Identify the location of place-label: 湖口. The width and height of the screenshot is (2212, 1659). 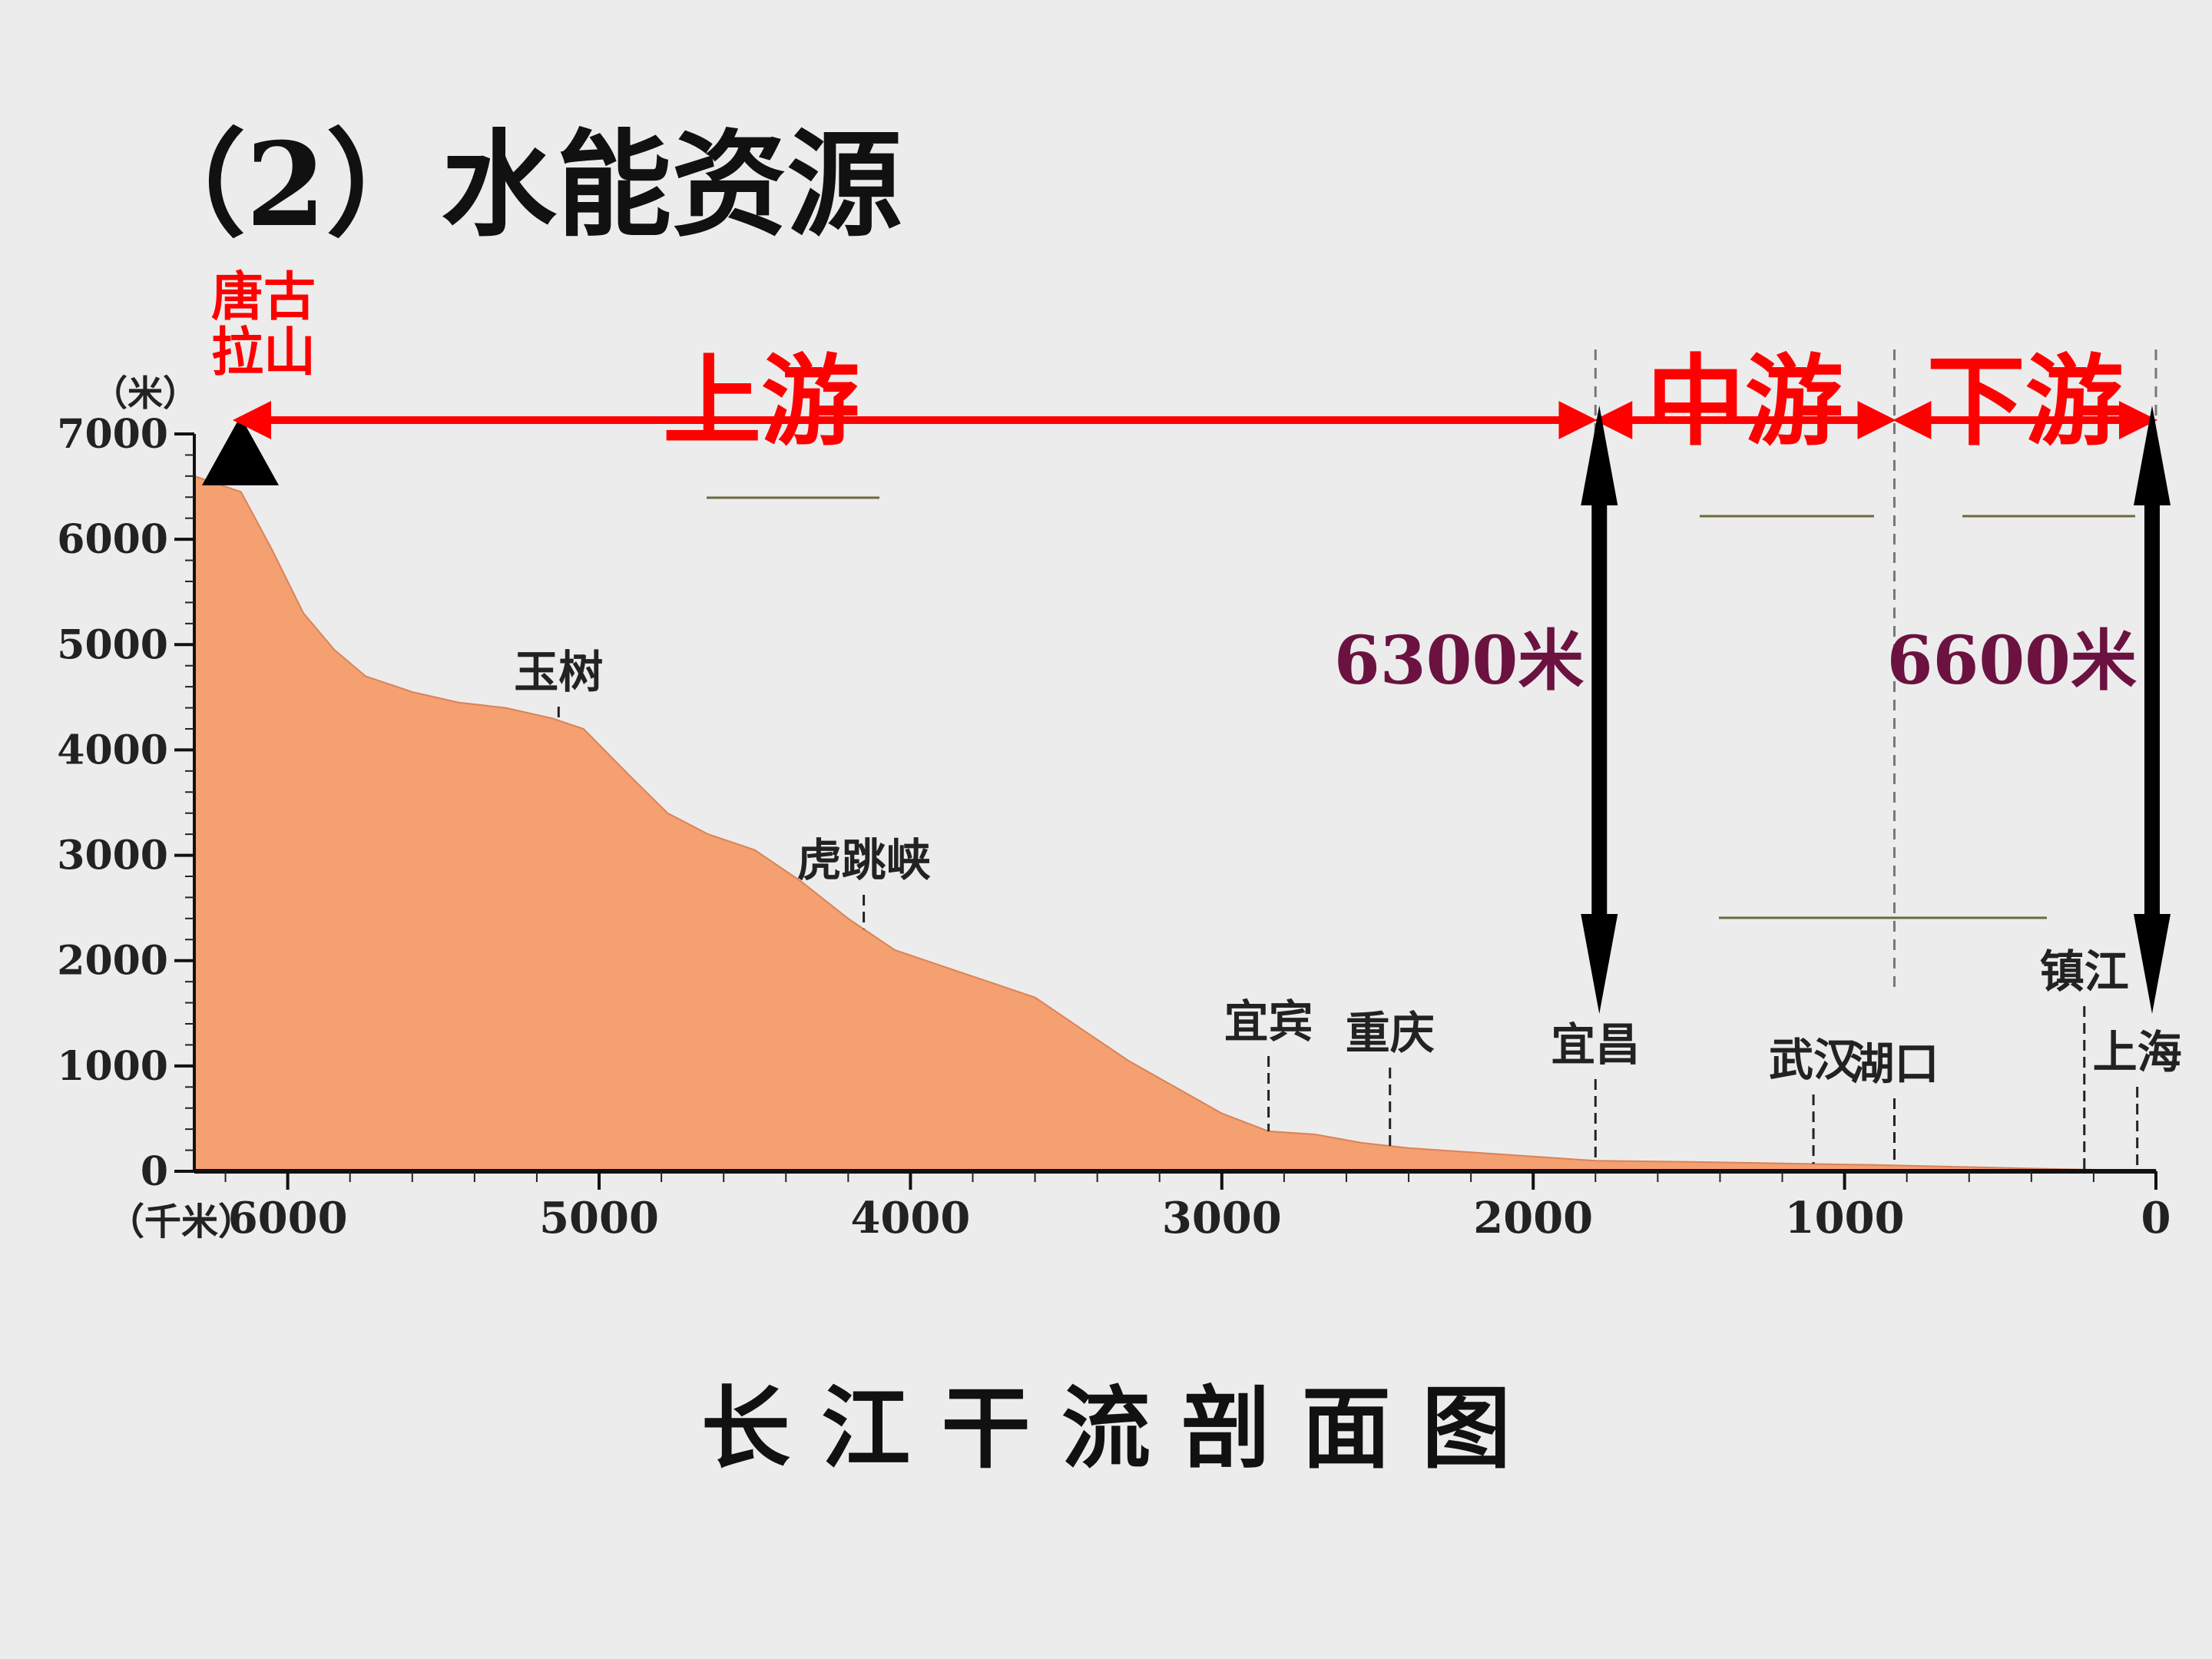
(1894, 1064).